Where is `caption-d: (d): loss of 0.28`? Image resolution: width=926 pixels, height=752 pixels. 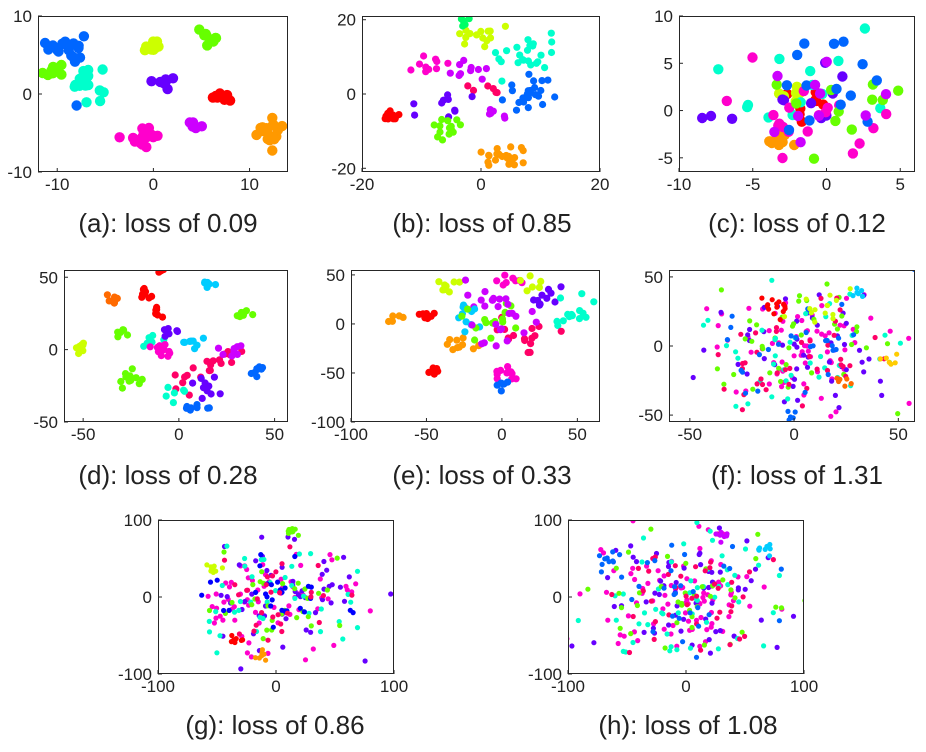 caption-d: (d): loss of 0.28 is located at coordinates (168, 475).